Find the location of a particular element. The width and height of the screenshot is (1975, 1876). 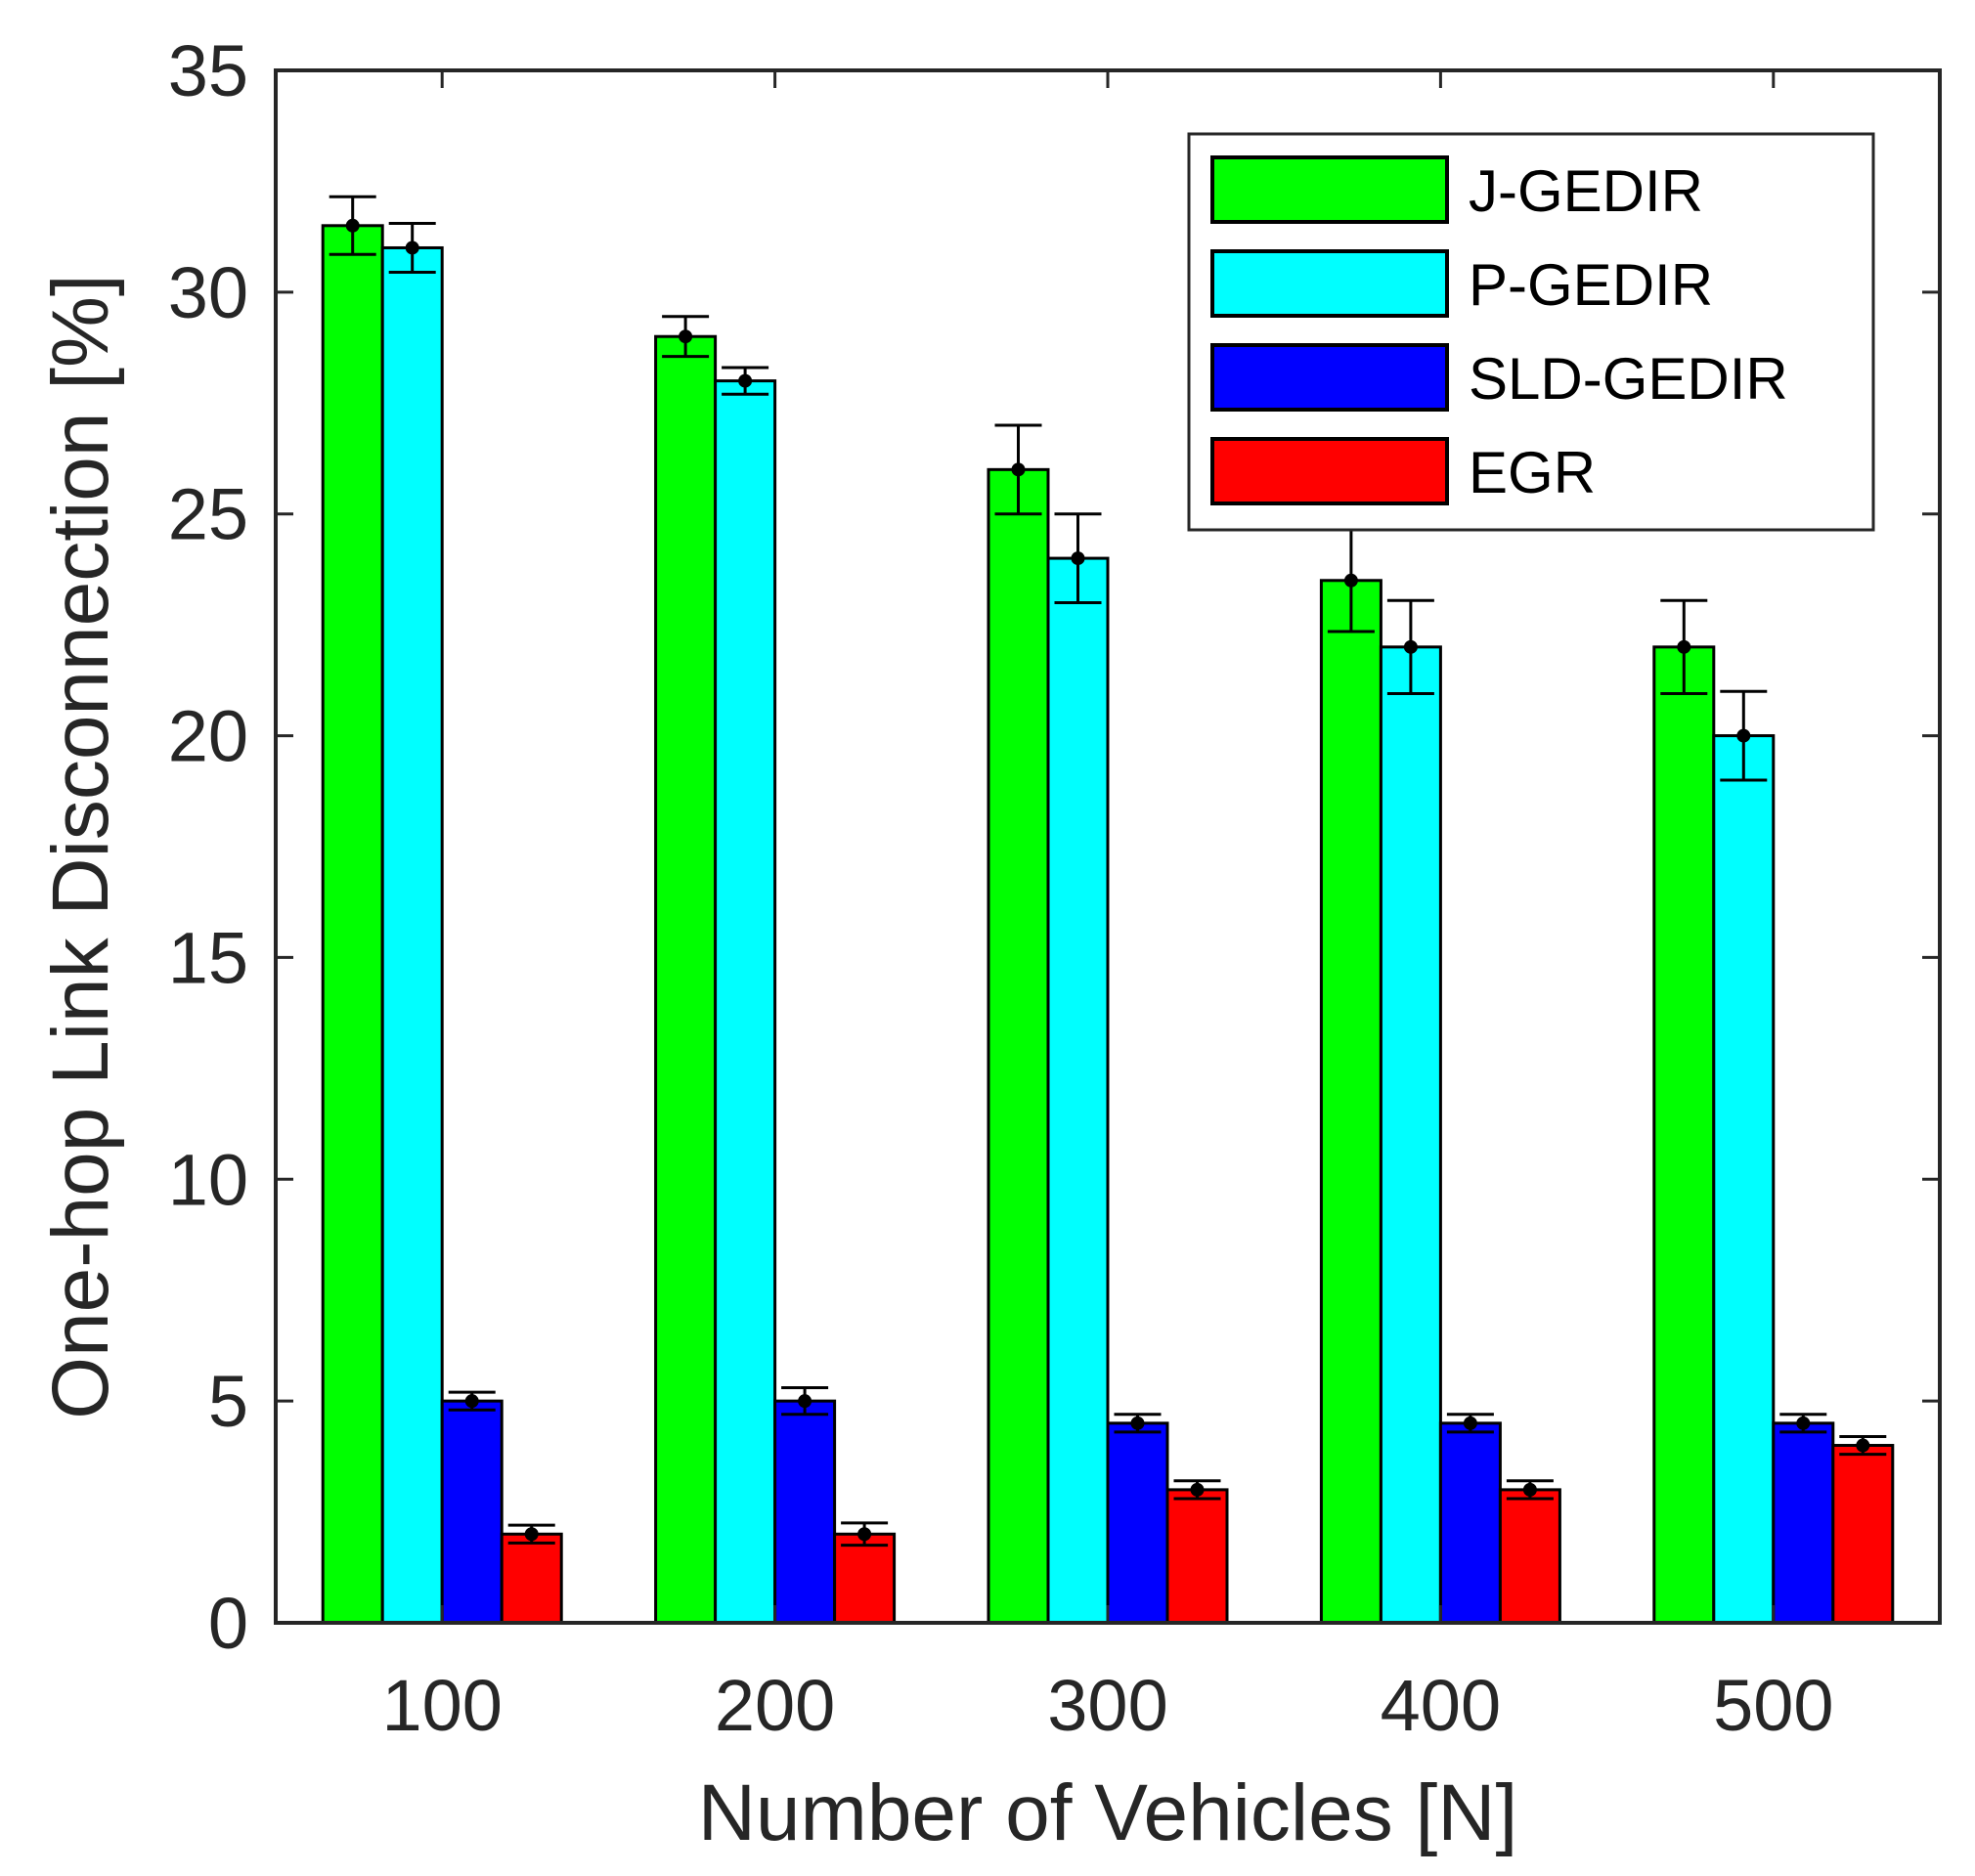

x-tick-label: 400 is located at coordinates (1441, 1705).